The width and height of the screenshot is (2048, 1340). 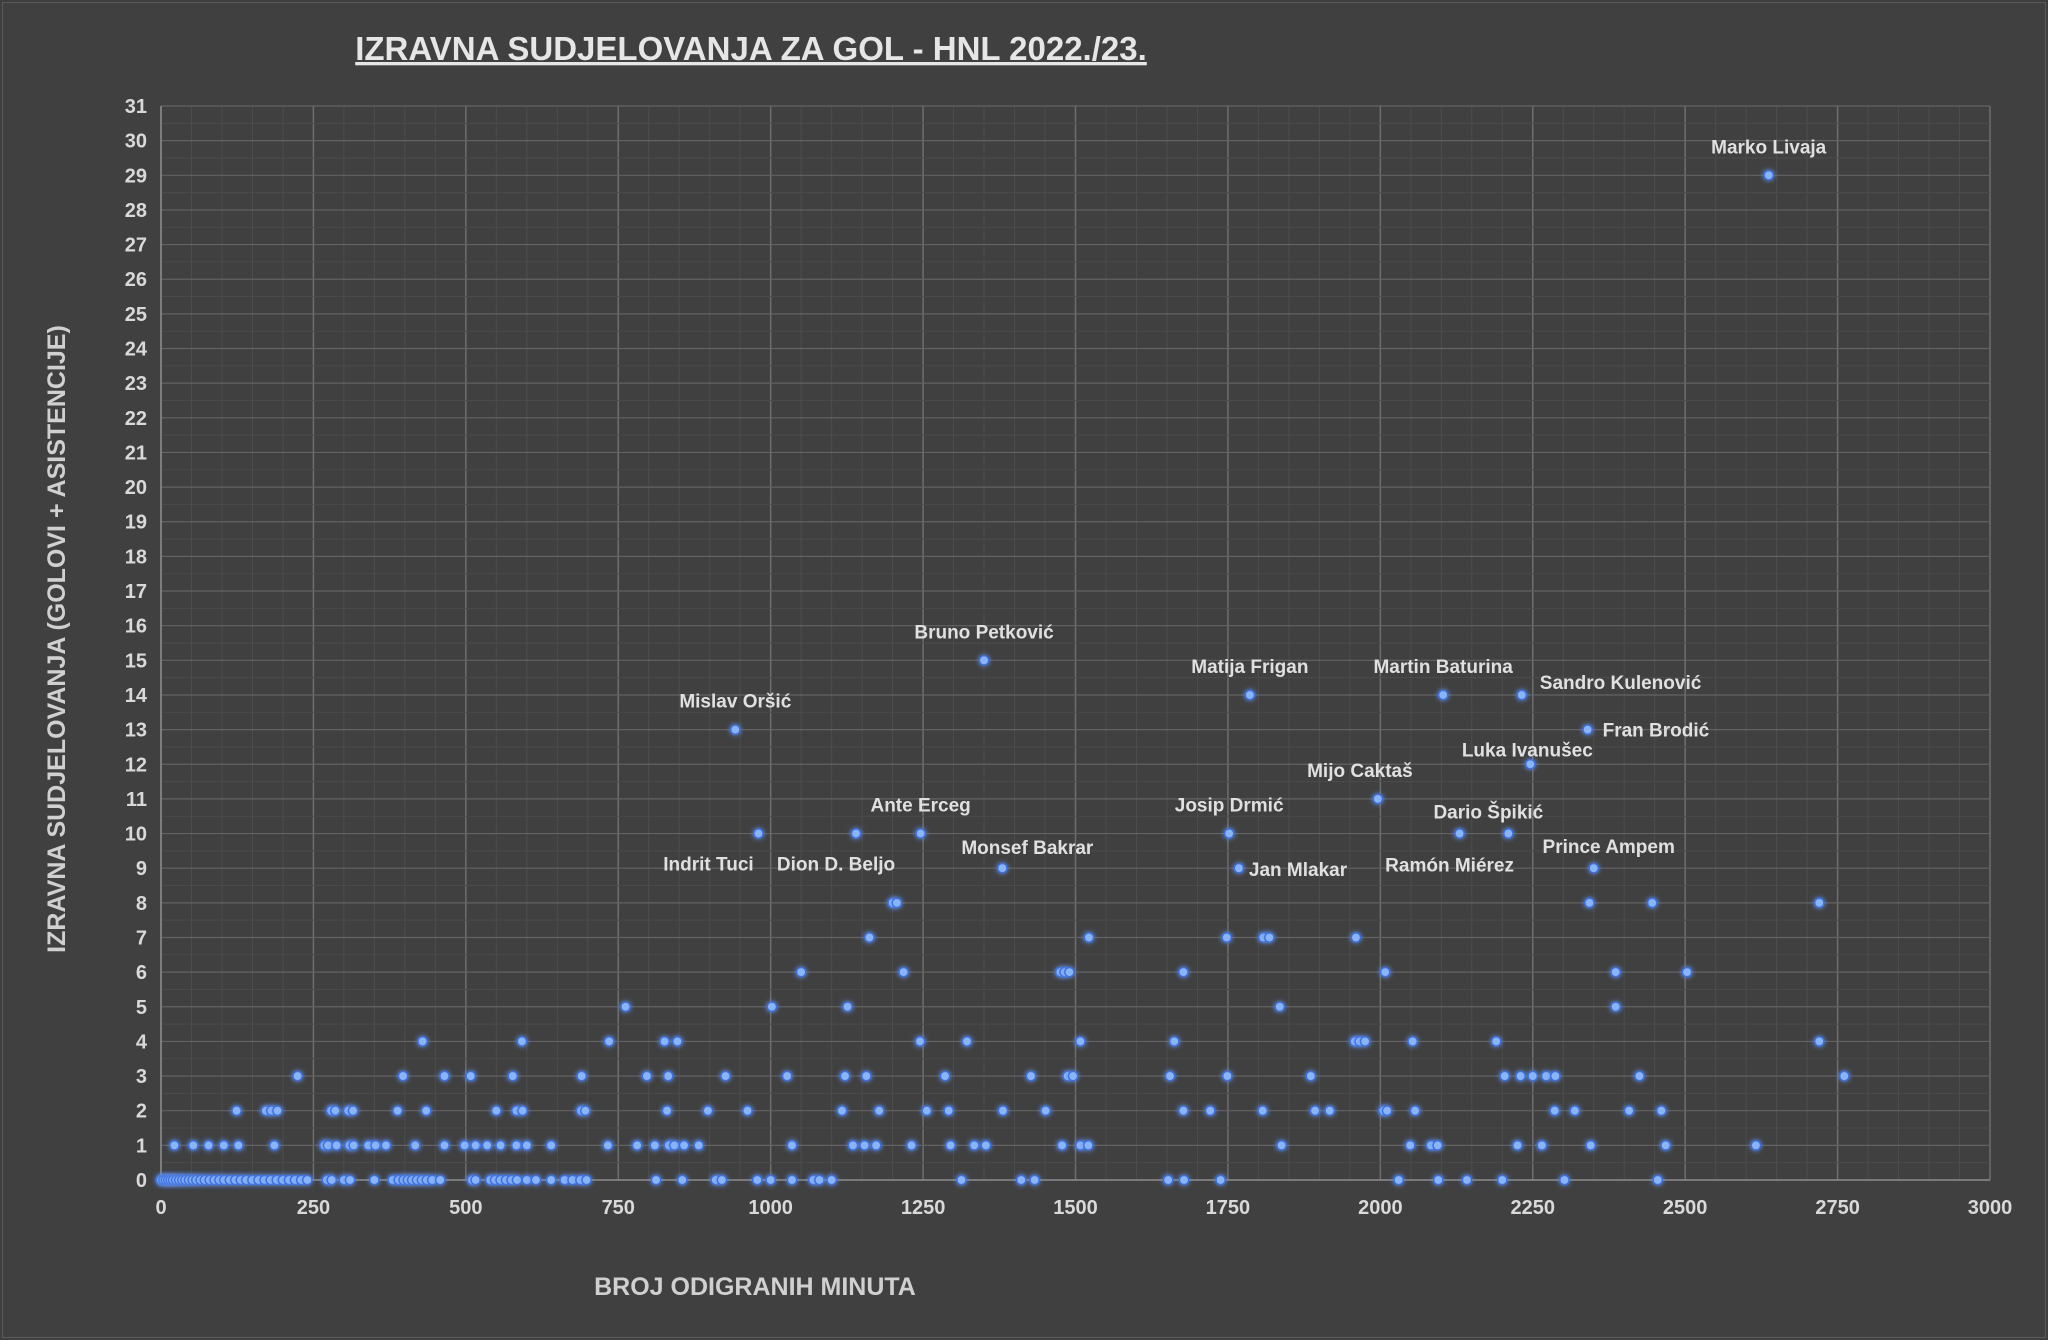 I want to click on x-tick-label: 500, so click(x=465, y=1208).